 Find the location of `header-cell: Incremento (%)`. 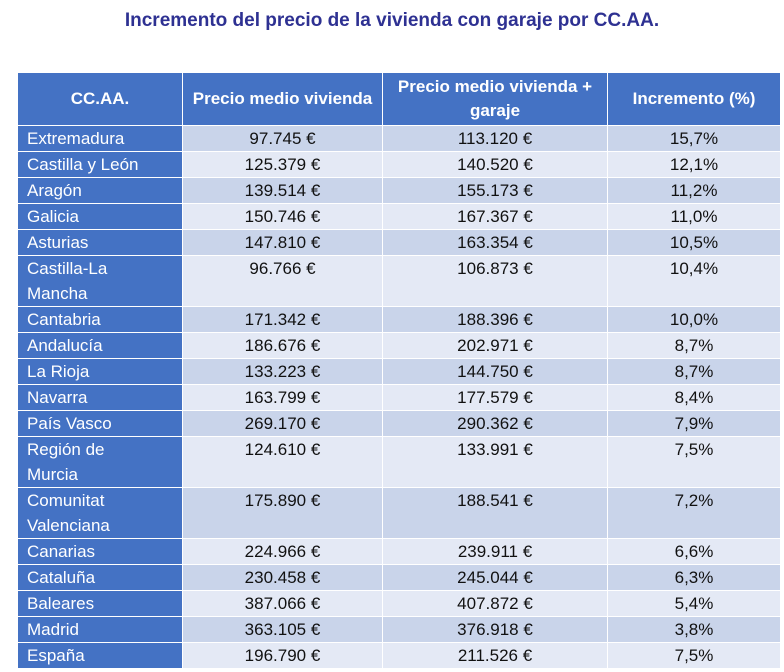

header-cell: Incremento (%) is located at coordinates (694, 99).